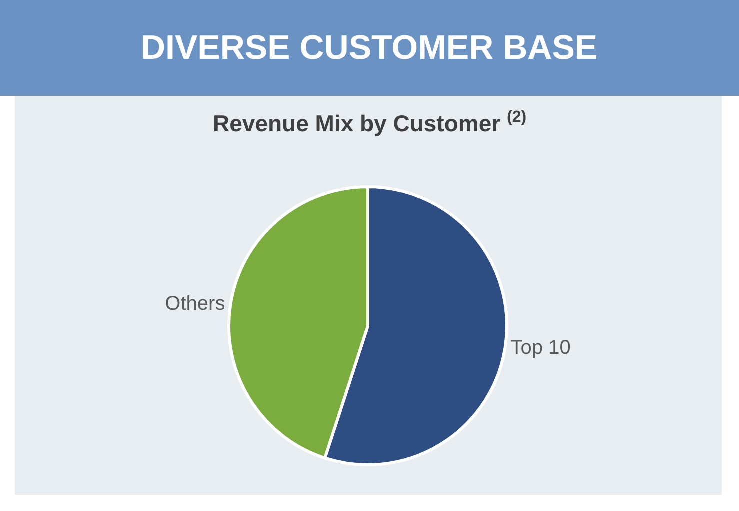  I want to click on slice-label: Others, so click(195, 303).